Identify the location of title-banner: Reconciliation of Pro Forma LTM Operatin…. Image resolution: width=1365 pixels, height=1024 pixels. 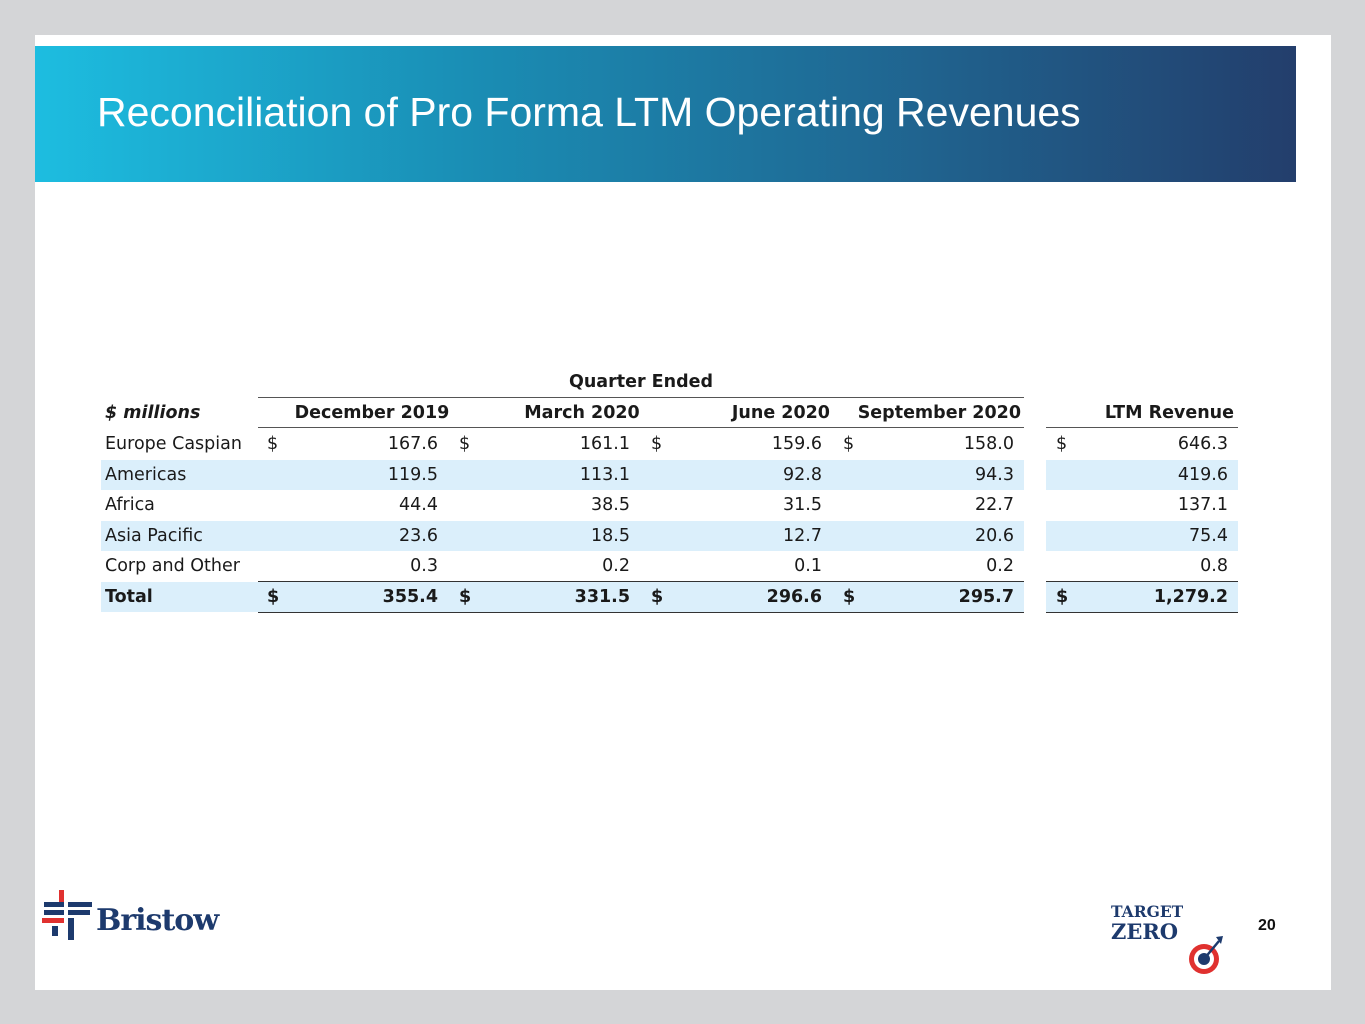
(665, 114).